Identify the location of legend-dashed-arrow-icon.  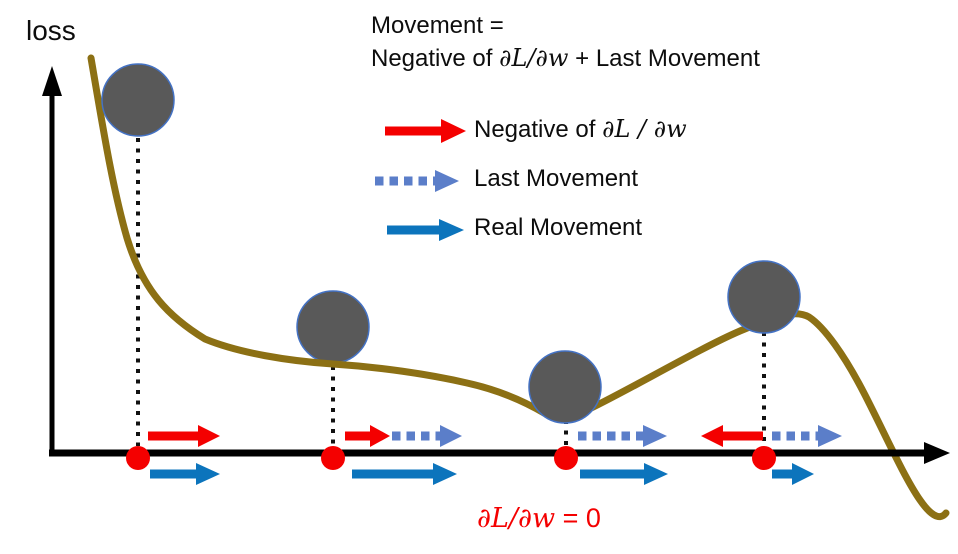
(417, 181).